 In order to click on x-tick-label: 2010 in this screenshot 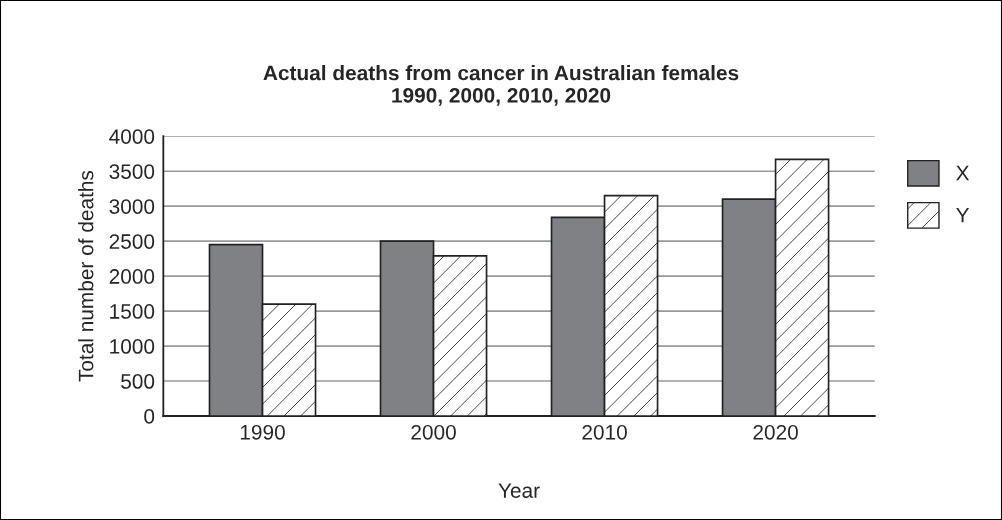, I will do `click(604, 432)`.